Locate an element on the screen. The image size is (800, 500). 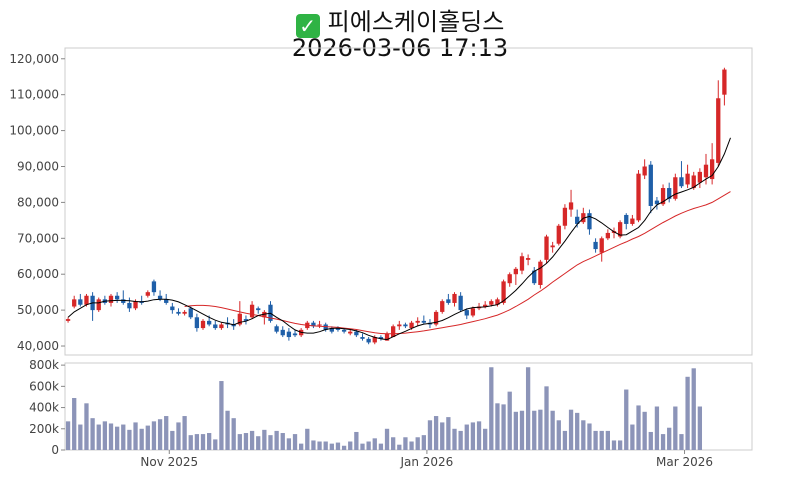
price-y-tick-label: 110,000 is located at coordinates (34, 95).